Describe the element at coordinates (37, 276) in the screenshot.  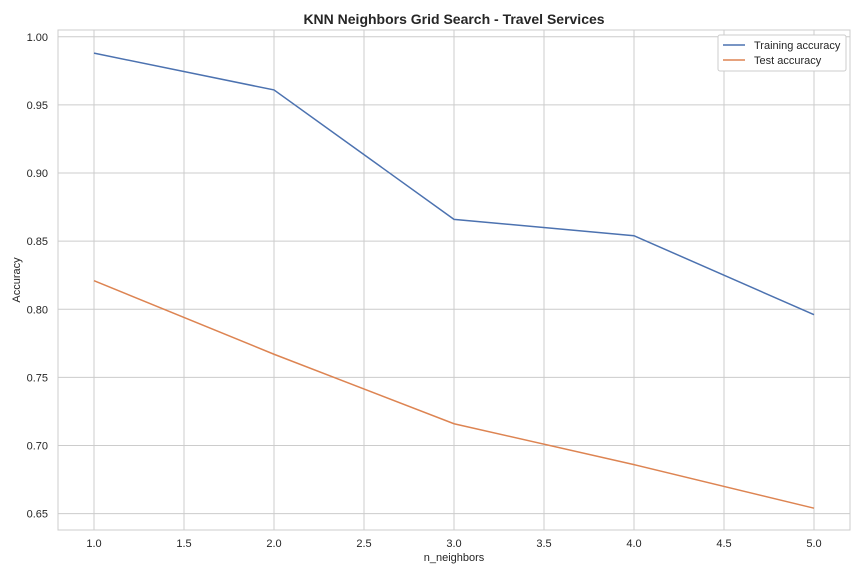
I see `y-axis-ticks: 0.65 0.70 0.75 0.80 0.85 0.90 0.95 1.00` at that location.